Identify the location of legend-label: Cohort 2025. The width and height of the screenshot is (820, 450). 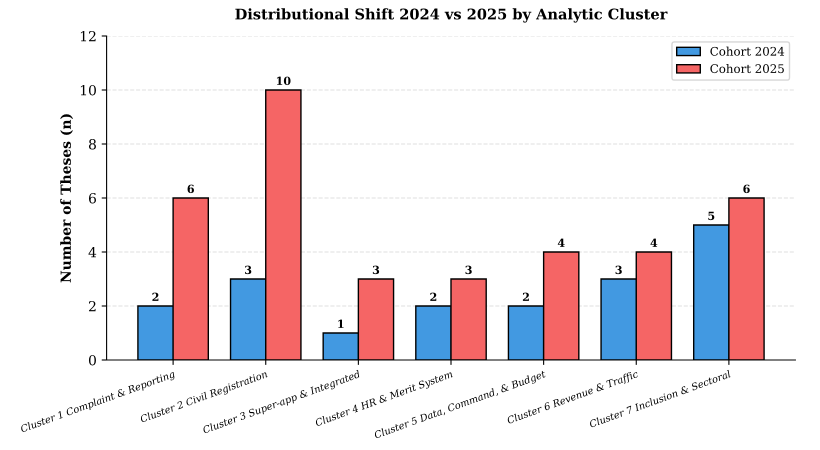
(747, 69).